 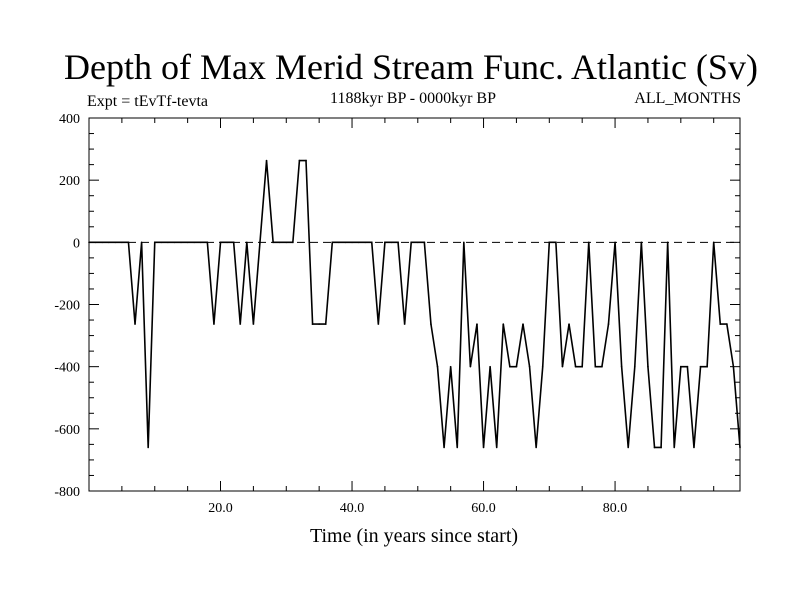 What do you see at coordinates (220, 508) in the screenshot?
I see `x-tick-label: 20.0` at bounding box center [220, 508].